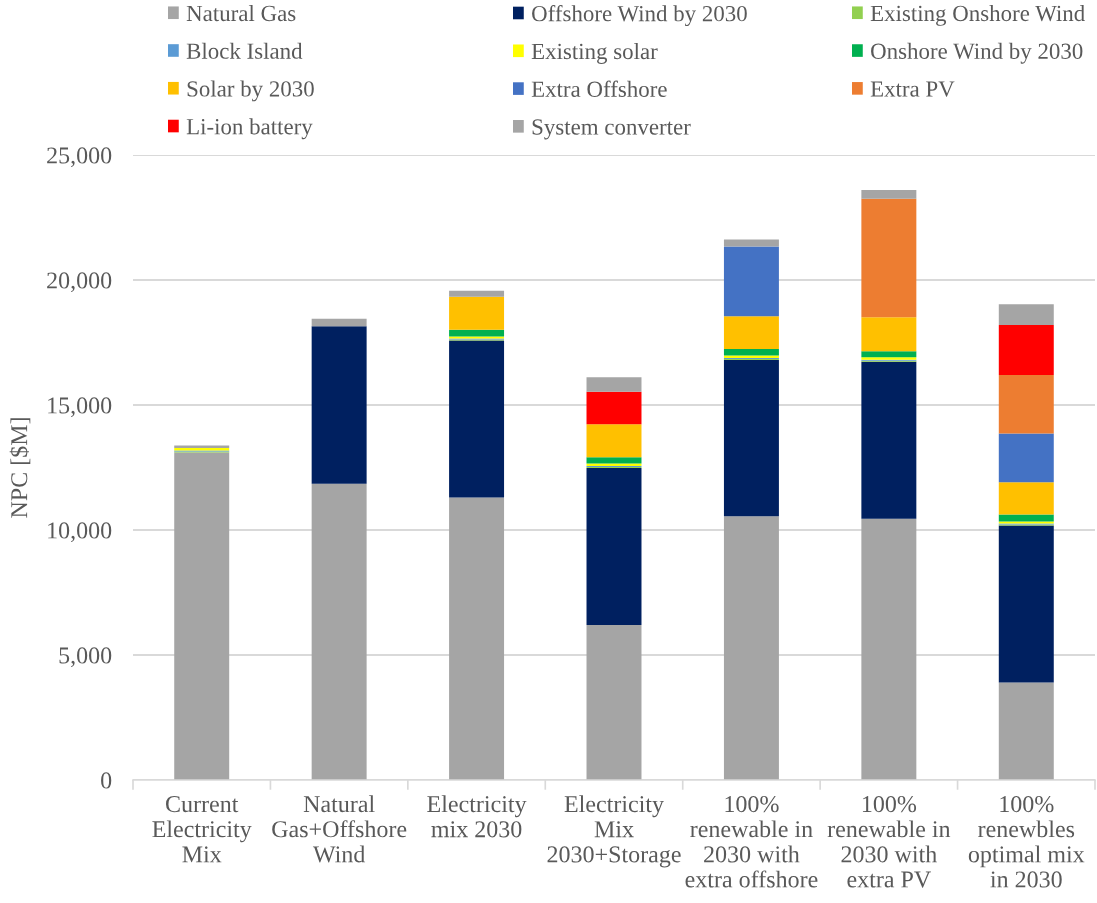 Image resolution: width=1097 pixels, height=903 pixels. Describe the element at coordinates (1026, 841) in the screenshot. I see `x-tick-label: 100% renewbles optimal mix in 2030` at that location.